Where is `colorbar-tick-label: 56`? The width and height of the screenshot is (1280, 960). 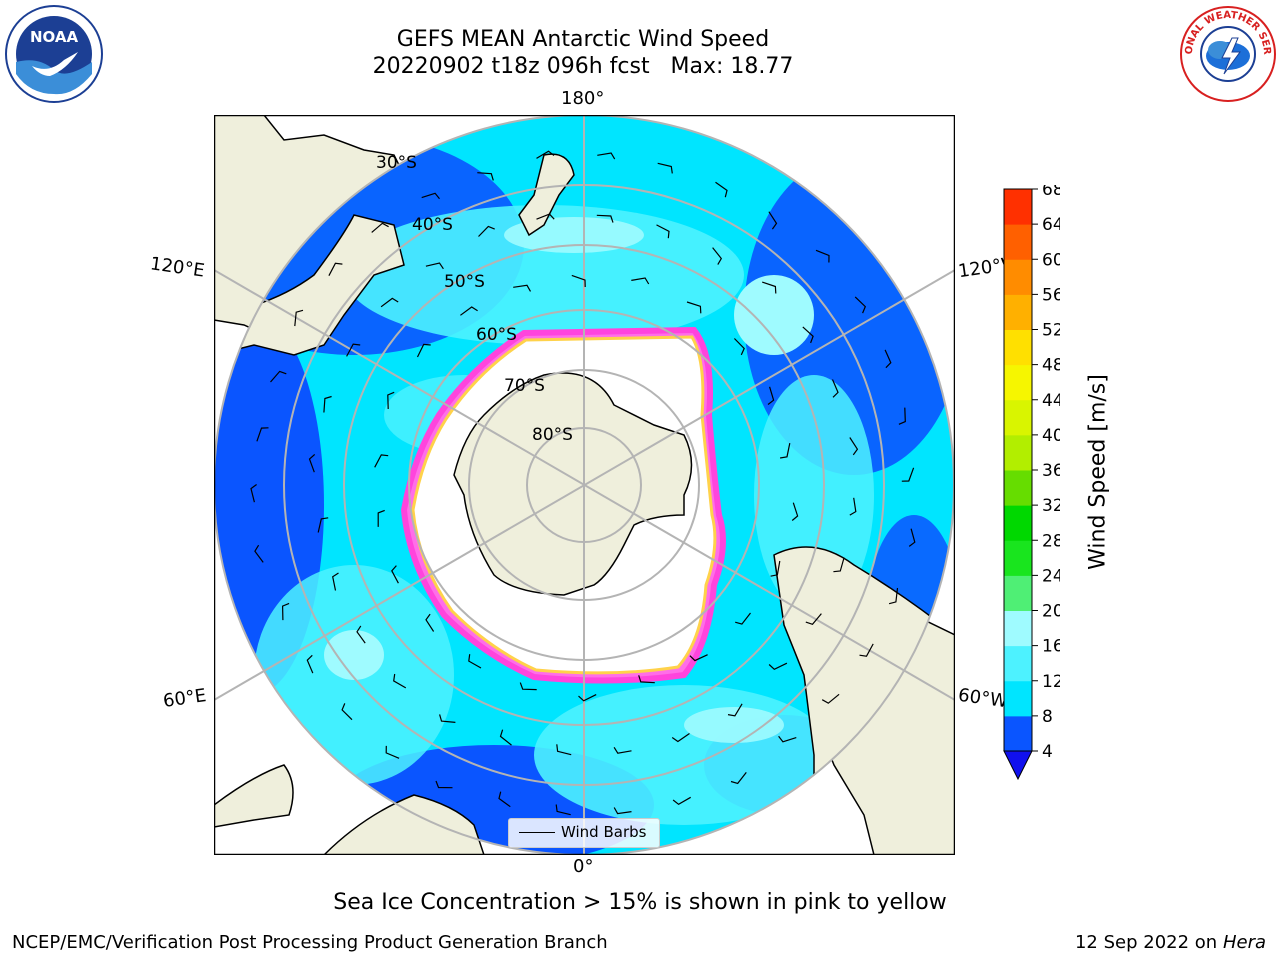 colorbar-tick-label: 56 is located at coordinates (1051, 295).